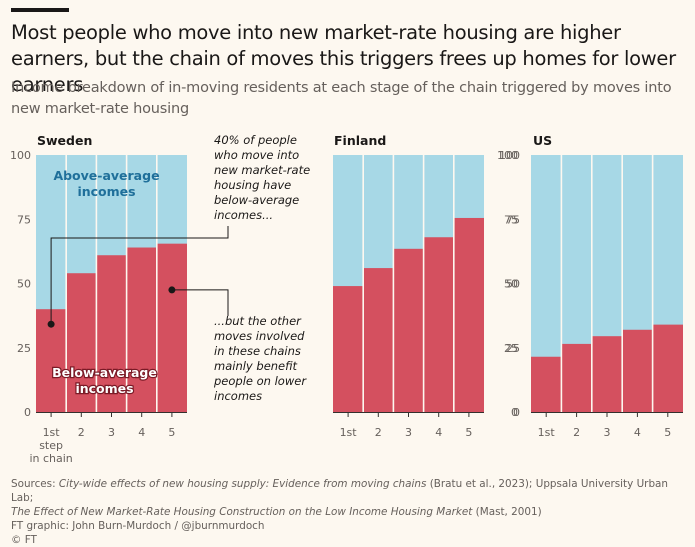 The height and width of the screenshot is (547, 695). Describe the element at coordinates (40, 10) in the screenshot. I see `ft-top-bar` at that location.